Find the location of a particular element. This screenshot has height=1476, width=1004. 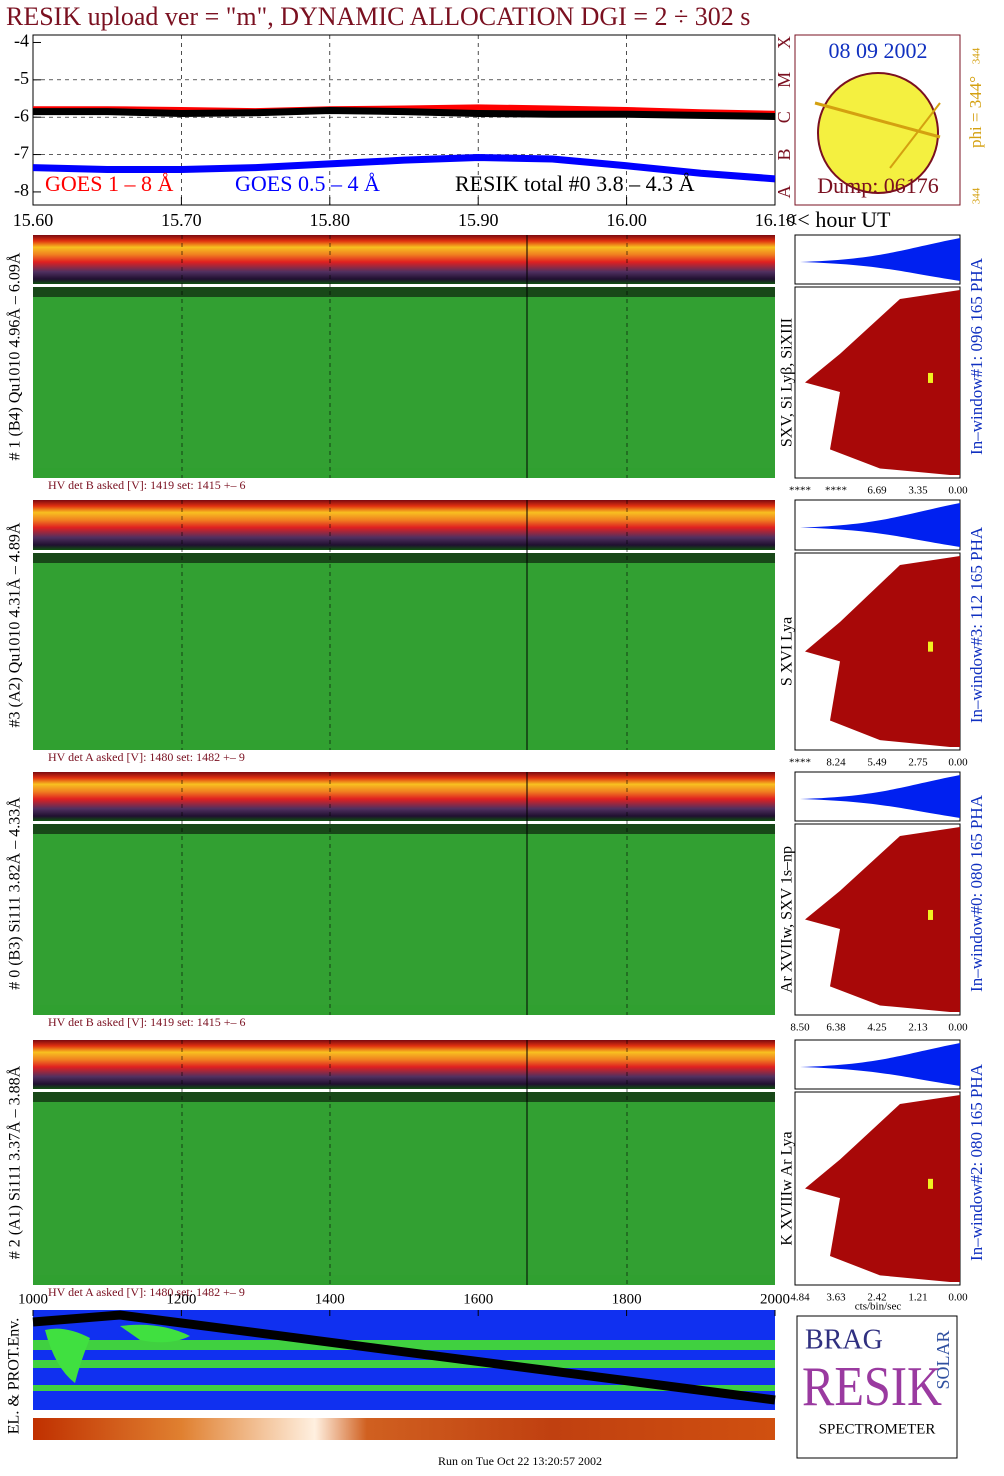

hist-tick-label: 8.50 is located at coordinates (800, 1028).